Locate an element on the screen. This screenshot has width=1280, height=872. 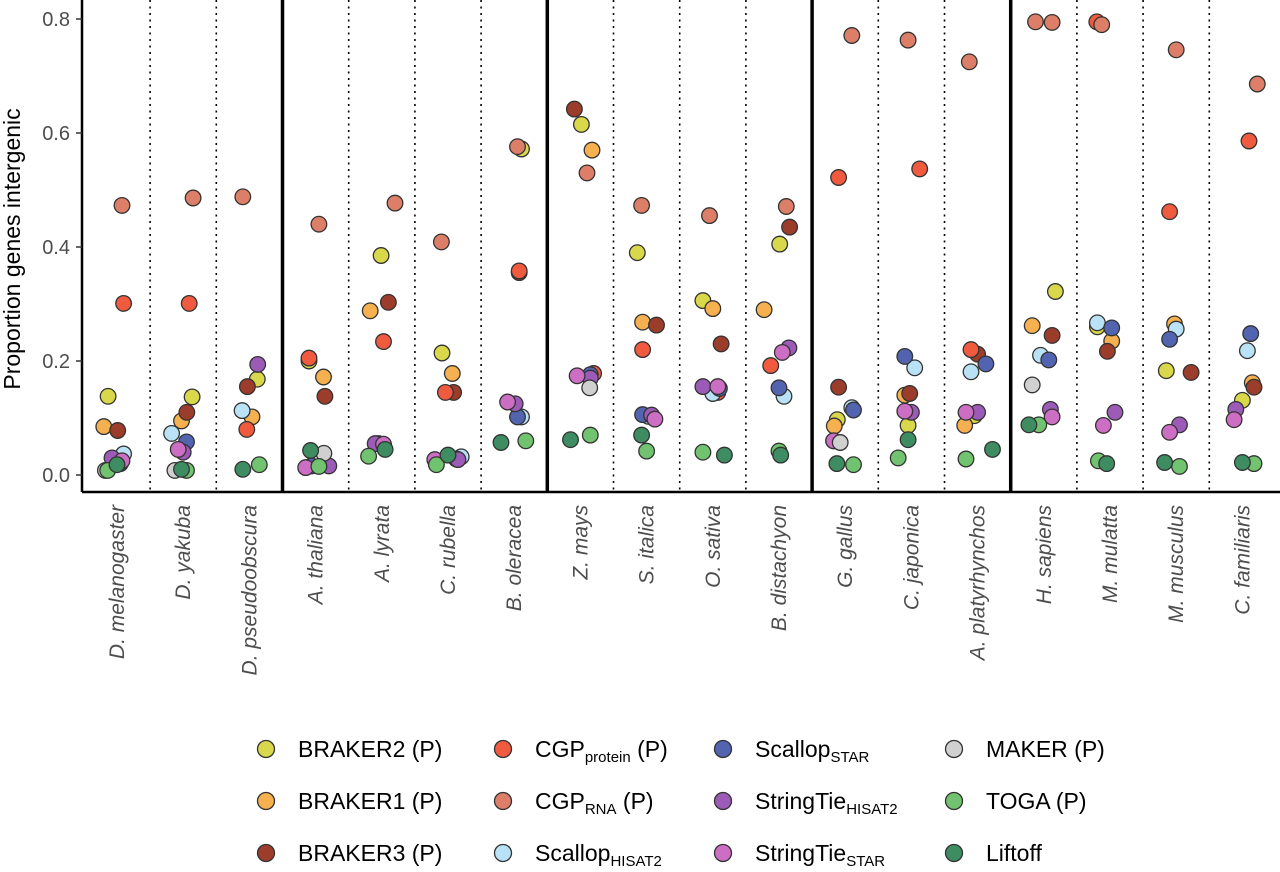
legend-item-cgp_rna: CGPRNA (P) is located at coordinates (573, 803).